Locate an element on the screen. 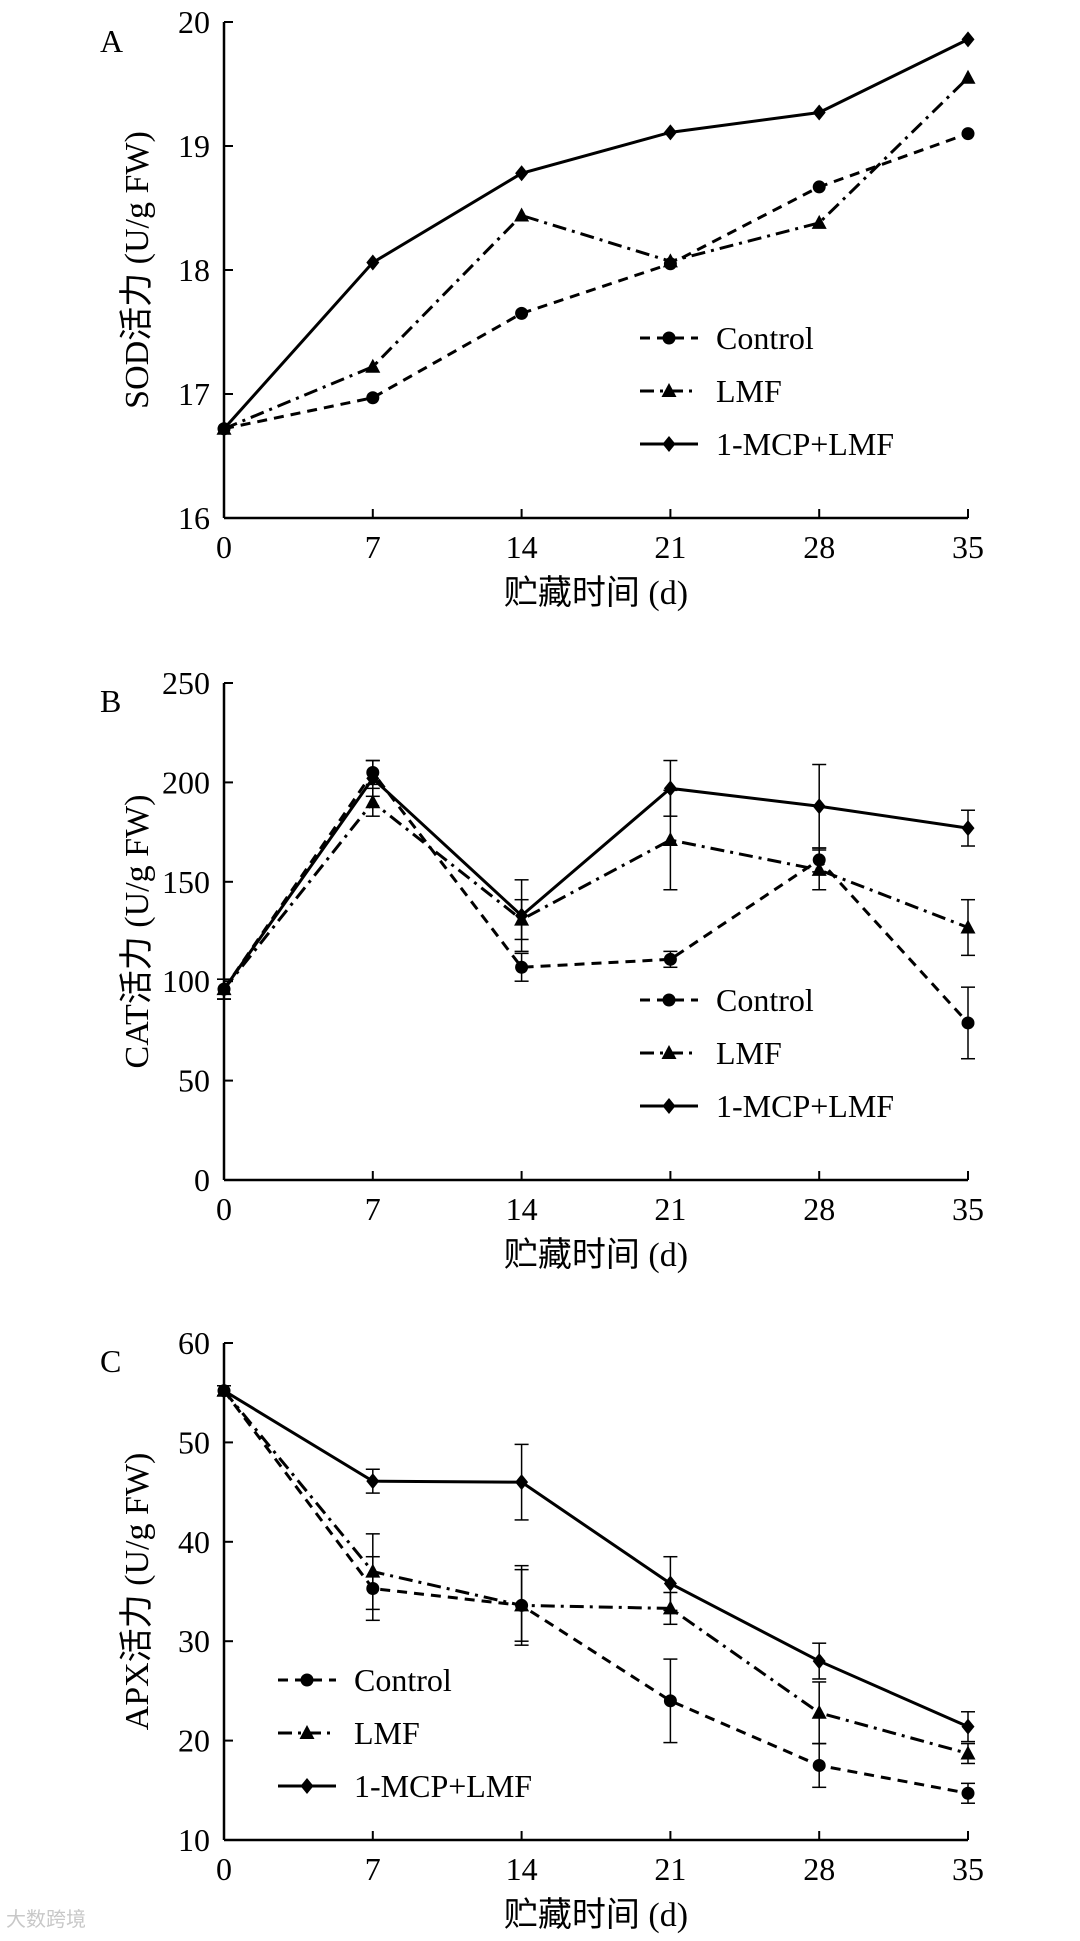 The height and width of the screenshot is (1941, 1080). y-axis-label: CAT活力 (U/g FW) is located at coordinates (137, 932).